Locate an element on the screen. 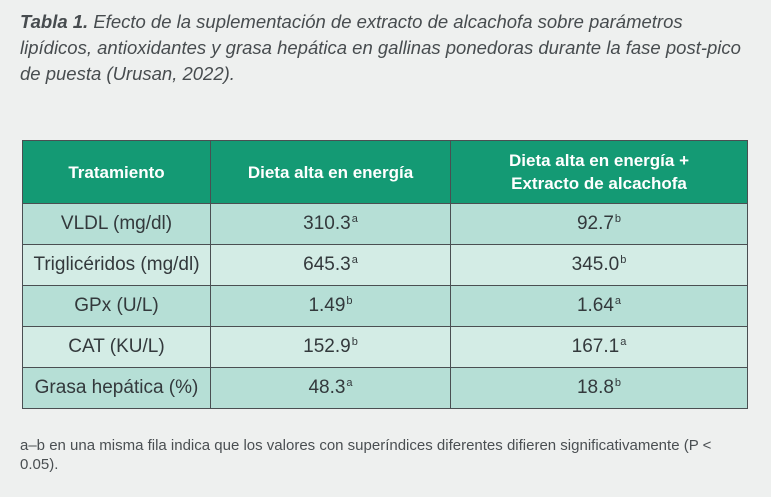  table-row: Grasa hepática (%) 48.3a 18.8b is located at coordinates (385, 388).